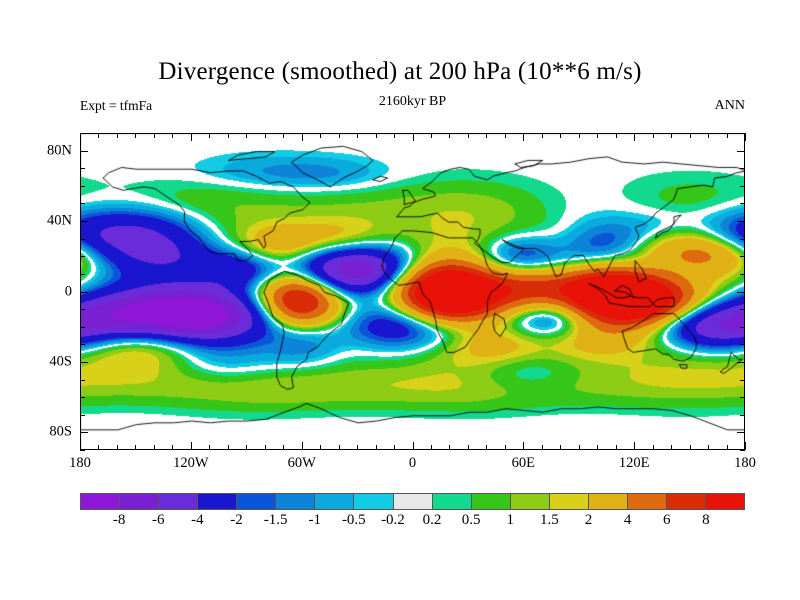 This screenshot has height=600, width=800. I want to click on y-axis-tick-label: 80S, so click(60, 431).